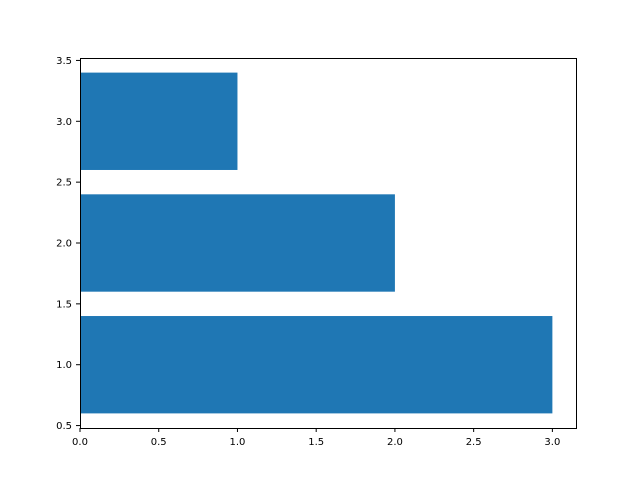 Image resolution: width=640 pixels, height=480 pixels. Describe the element at coordinates (64, 244) in the screenshot. I see `y-tick-label: 2.0` at that location.